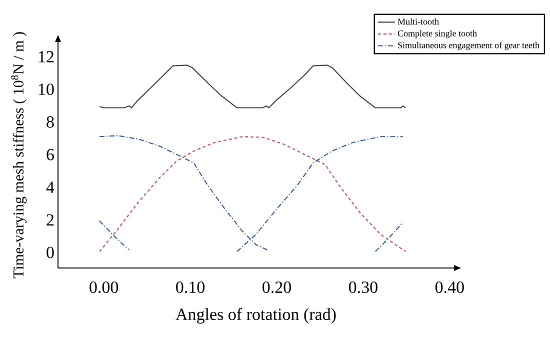  Describe the element at coordinates (46, 56) in the screenshot. I see `y-tick-label: 12` at that location.